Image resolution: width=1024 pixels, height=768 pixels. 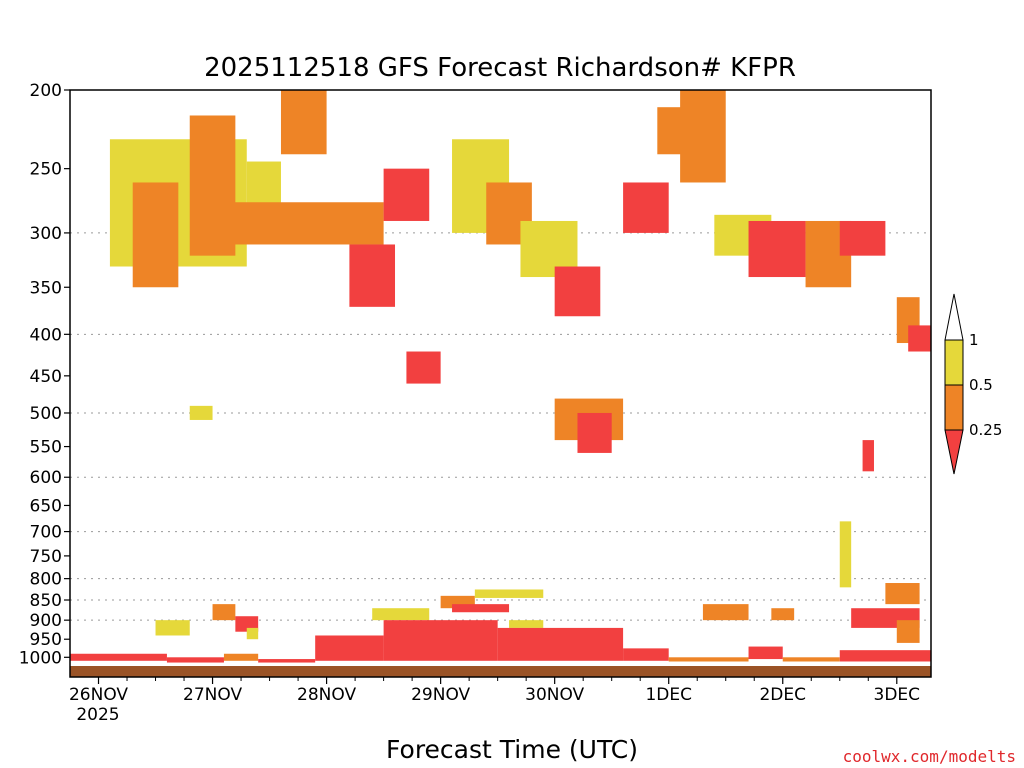 What do you see at coordinates (512, 749) in the screenshot?
I see `x-axis-label: Forecast Time (UTC)` at bounding box center [512, 749].